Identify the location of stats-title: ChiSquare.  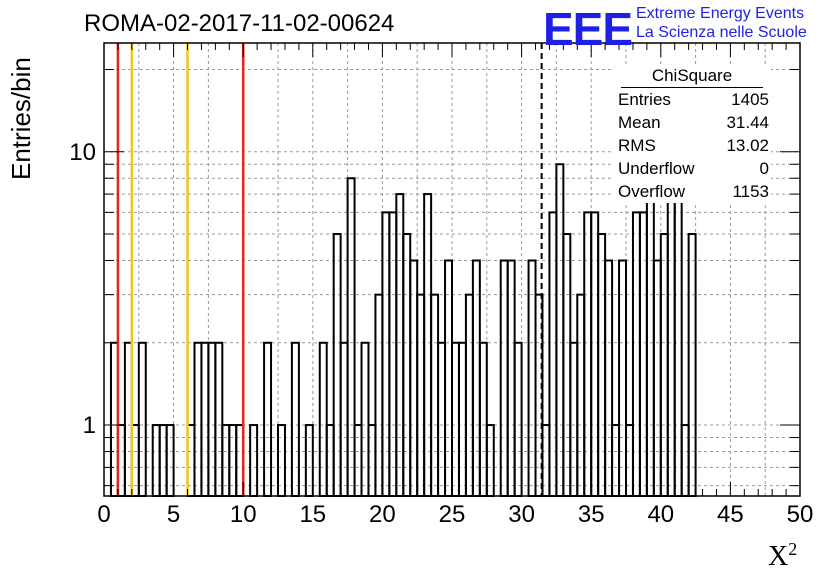
(692, 77).